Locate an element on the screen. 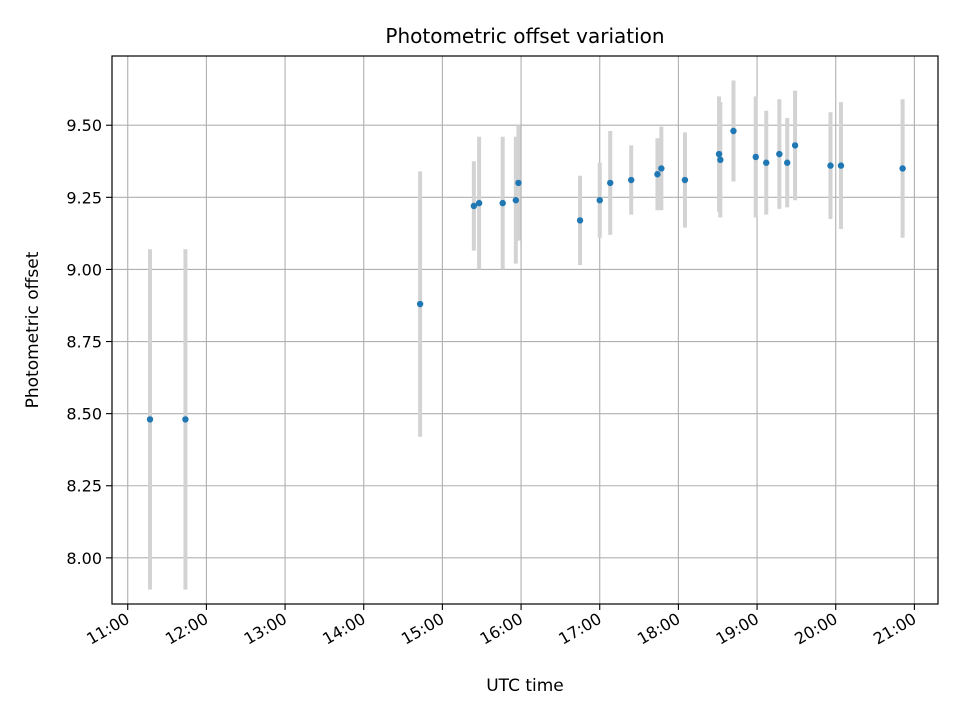 This screenshot has height=720, width=960. chart-title: Photometric offset variation is located at coordinates (524, 36).